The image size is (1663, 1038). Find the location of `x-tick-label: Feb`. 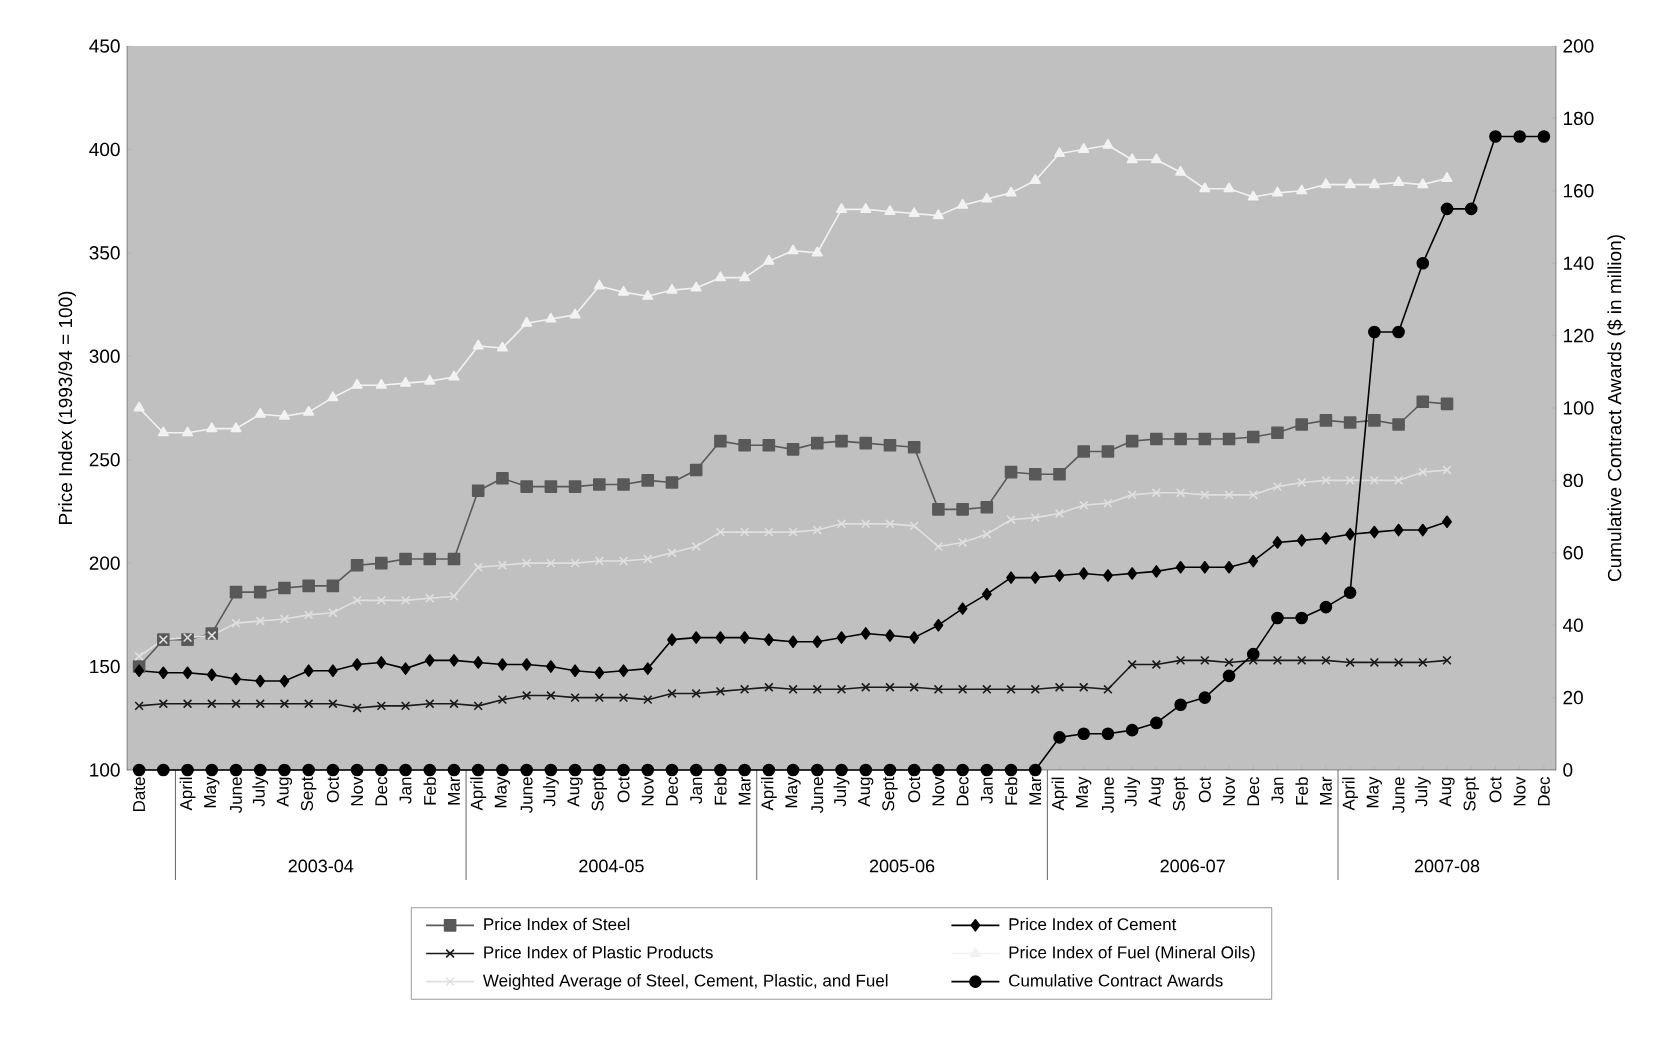

x-tick-label: Feb is located at coordinates (1011, 791).